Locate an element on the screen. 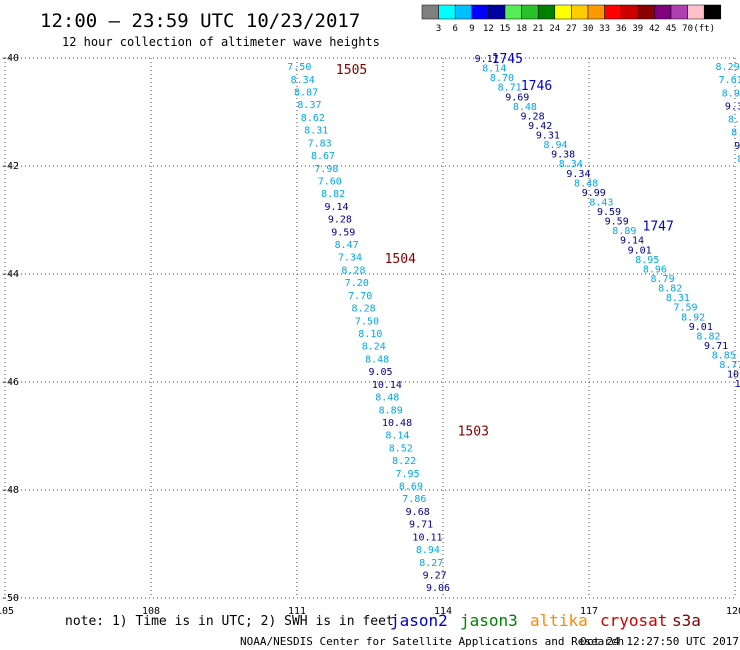  swh-value: 8.96 is located at coordinates (655, 269).